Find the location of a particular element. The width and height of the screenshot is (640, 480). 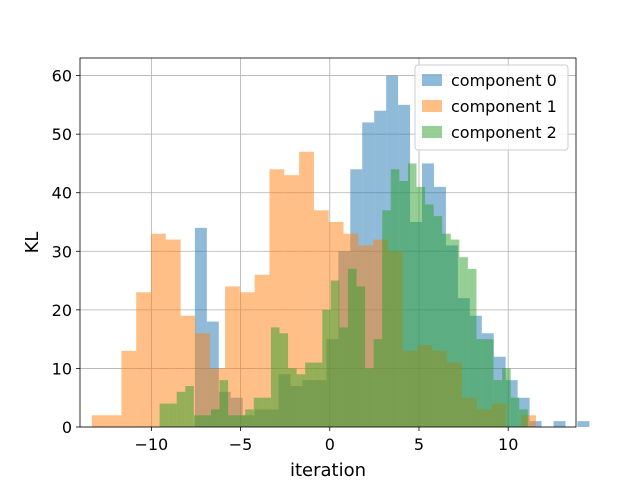

legend-label: component 1 is located at coordinates (504, 106).